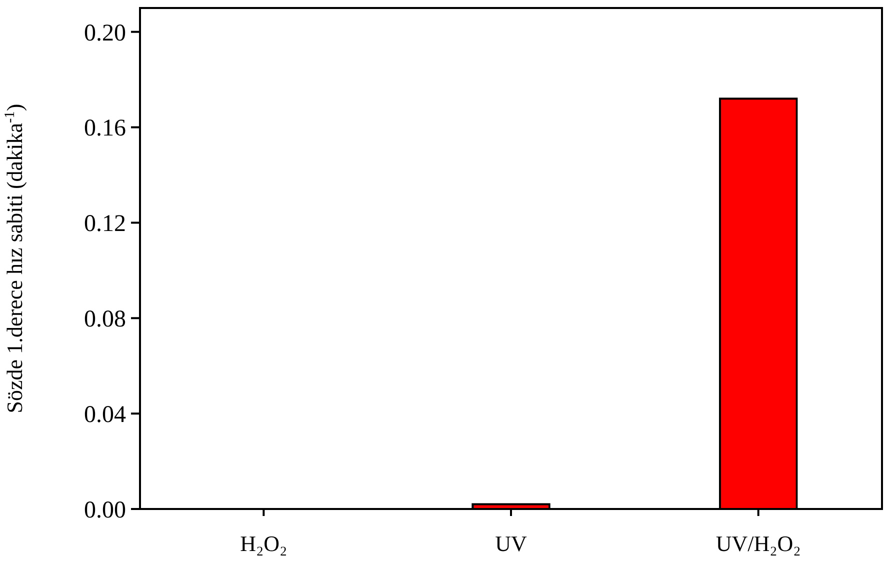 This screenshot has width=885, height=565. Describe the element at coordinates (105, 224) in the screenshot. I see `y-tick-label: 0.12` at that location.